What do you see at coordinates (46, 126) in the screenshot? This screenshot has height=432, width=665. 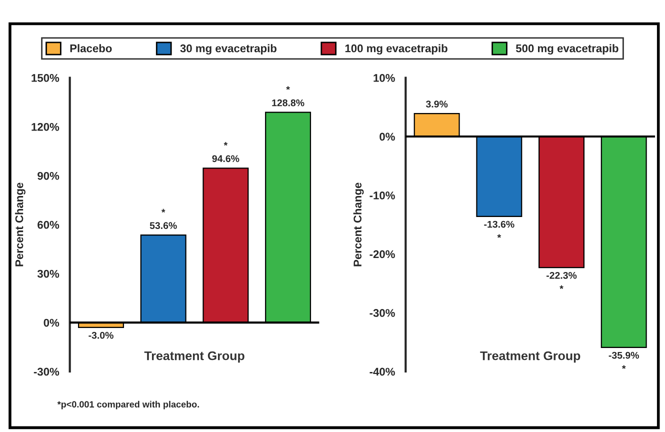 I see `y-tick-label: 120%` at bounding box center [46, 126].